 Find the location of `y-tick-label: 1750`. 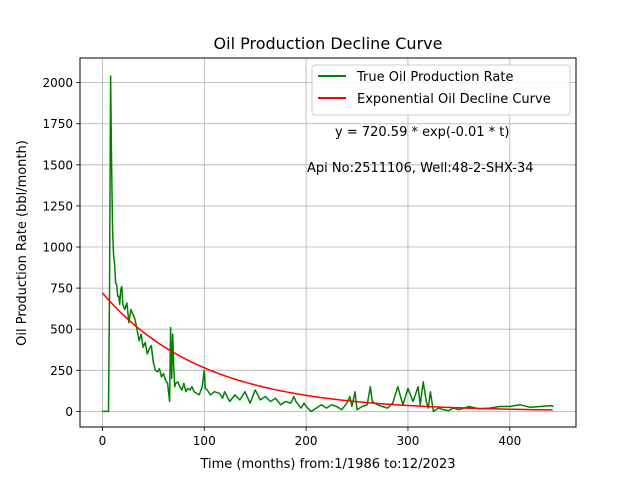

y-tick-label: 1750 is located at coordinates (57, 124).